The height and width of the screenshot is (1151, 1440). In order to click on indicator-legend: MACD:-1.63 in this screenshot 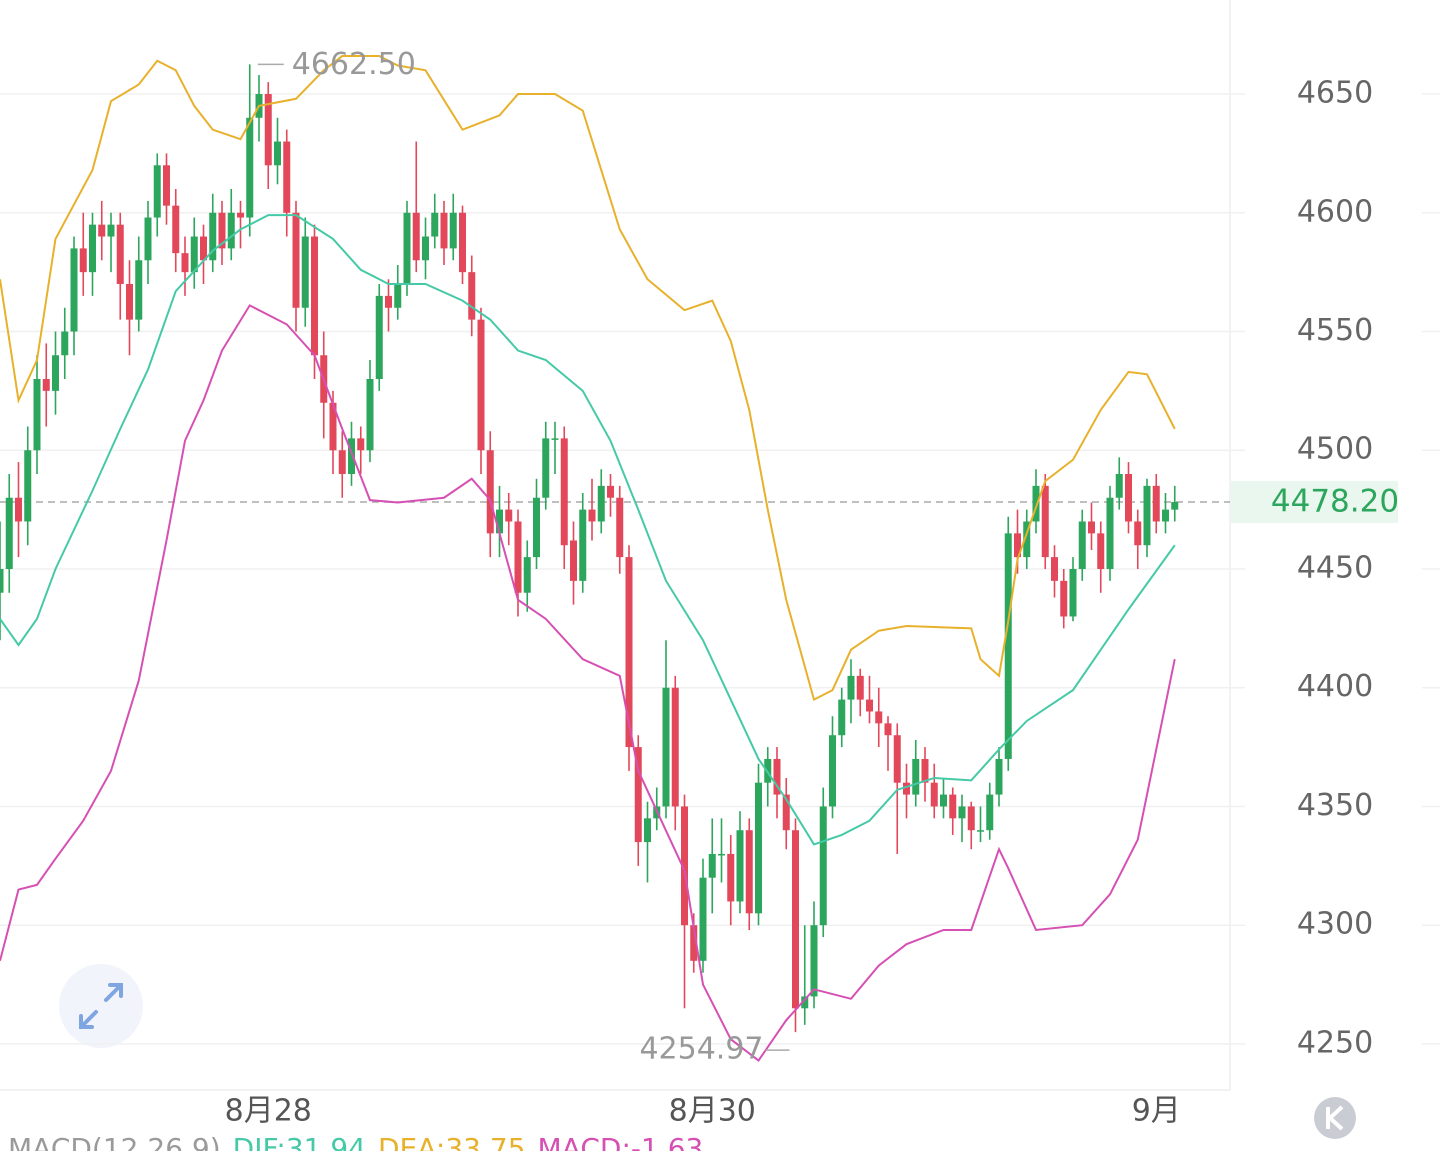, I will do `click(621, 1141)`.